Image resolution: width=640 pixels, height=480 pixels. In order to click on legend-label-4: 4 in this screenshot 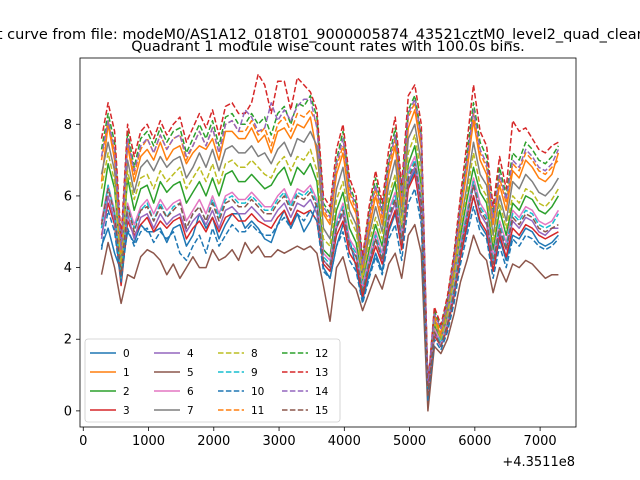, I will do `click(190, 354)`.